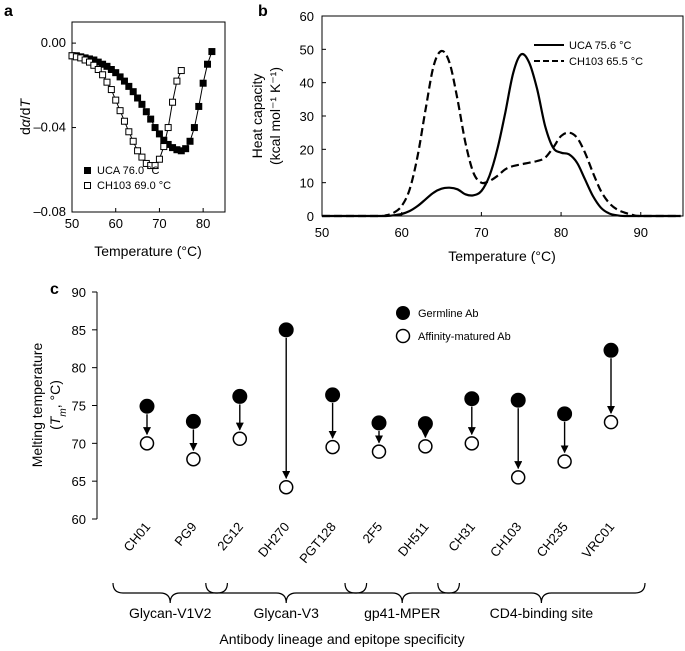  I want to click on y-tick-label: 85, so click(79, 330).